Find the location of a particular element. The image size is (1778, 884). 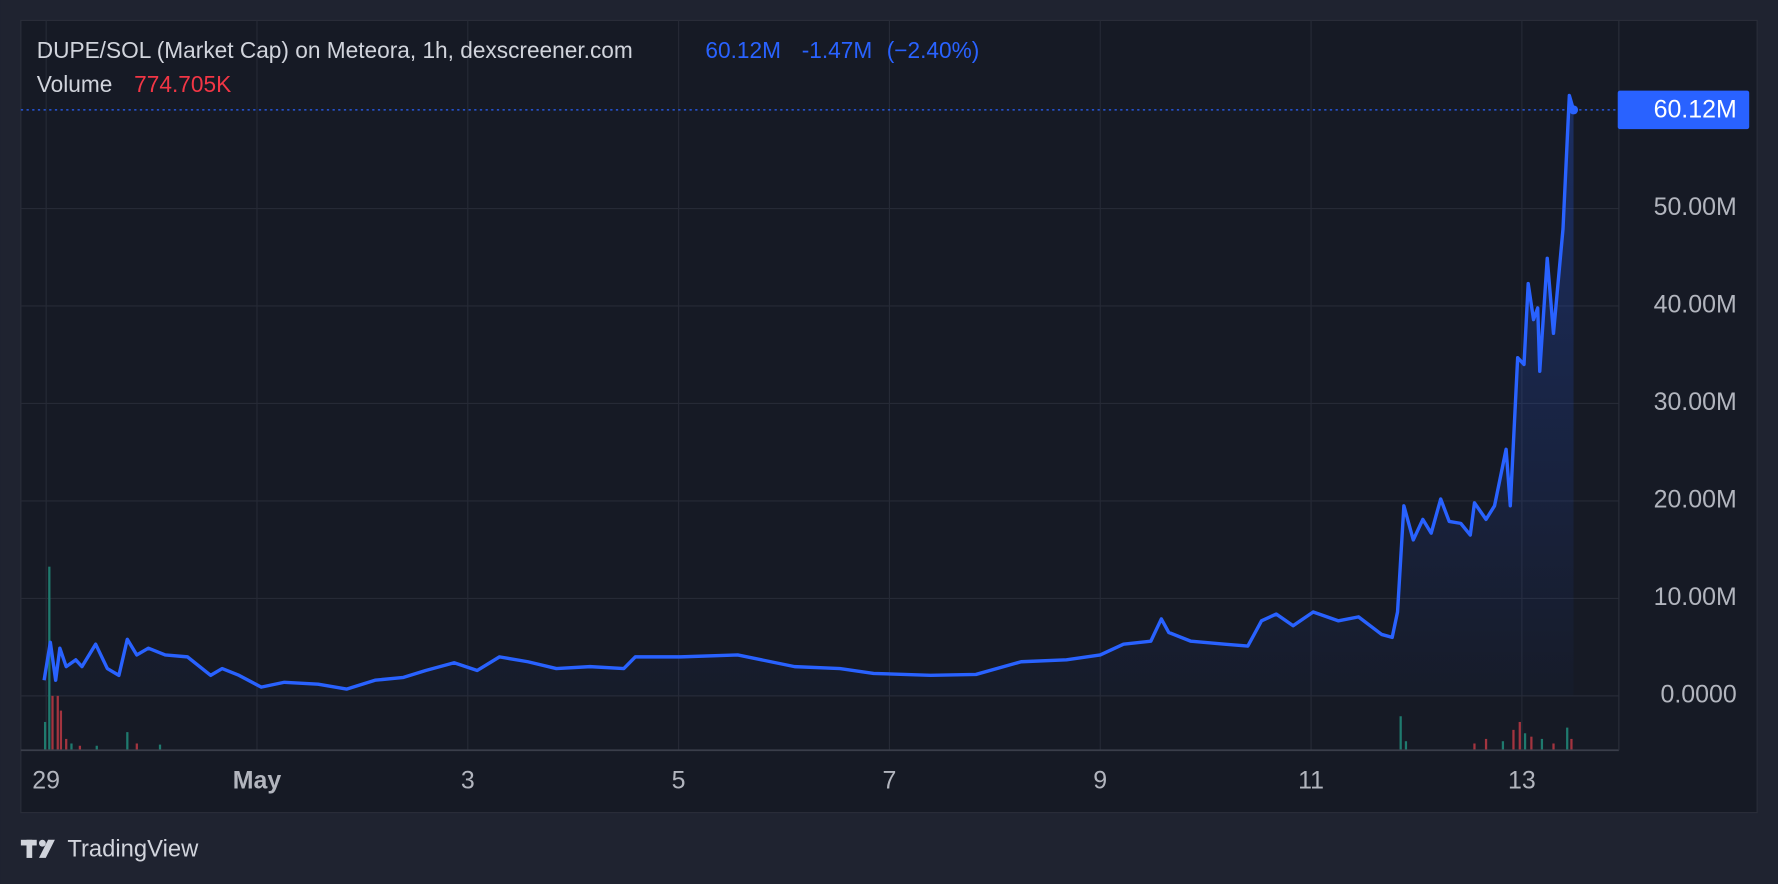

header-value: 60.12M is located at coordinates (743, 50).